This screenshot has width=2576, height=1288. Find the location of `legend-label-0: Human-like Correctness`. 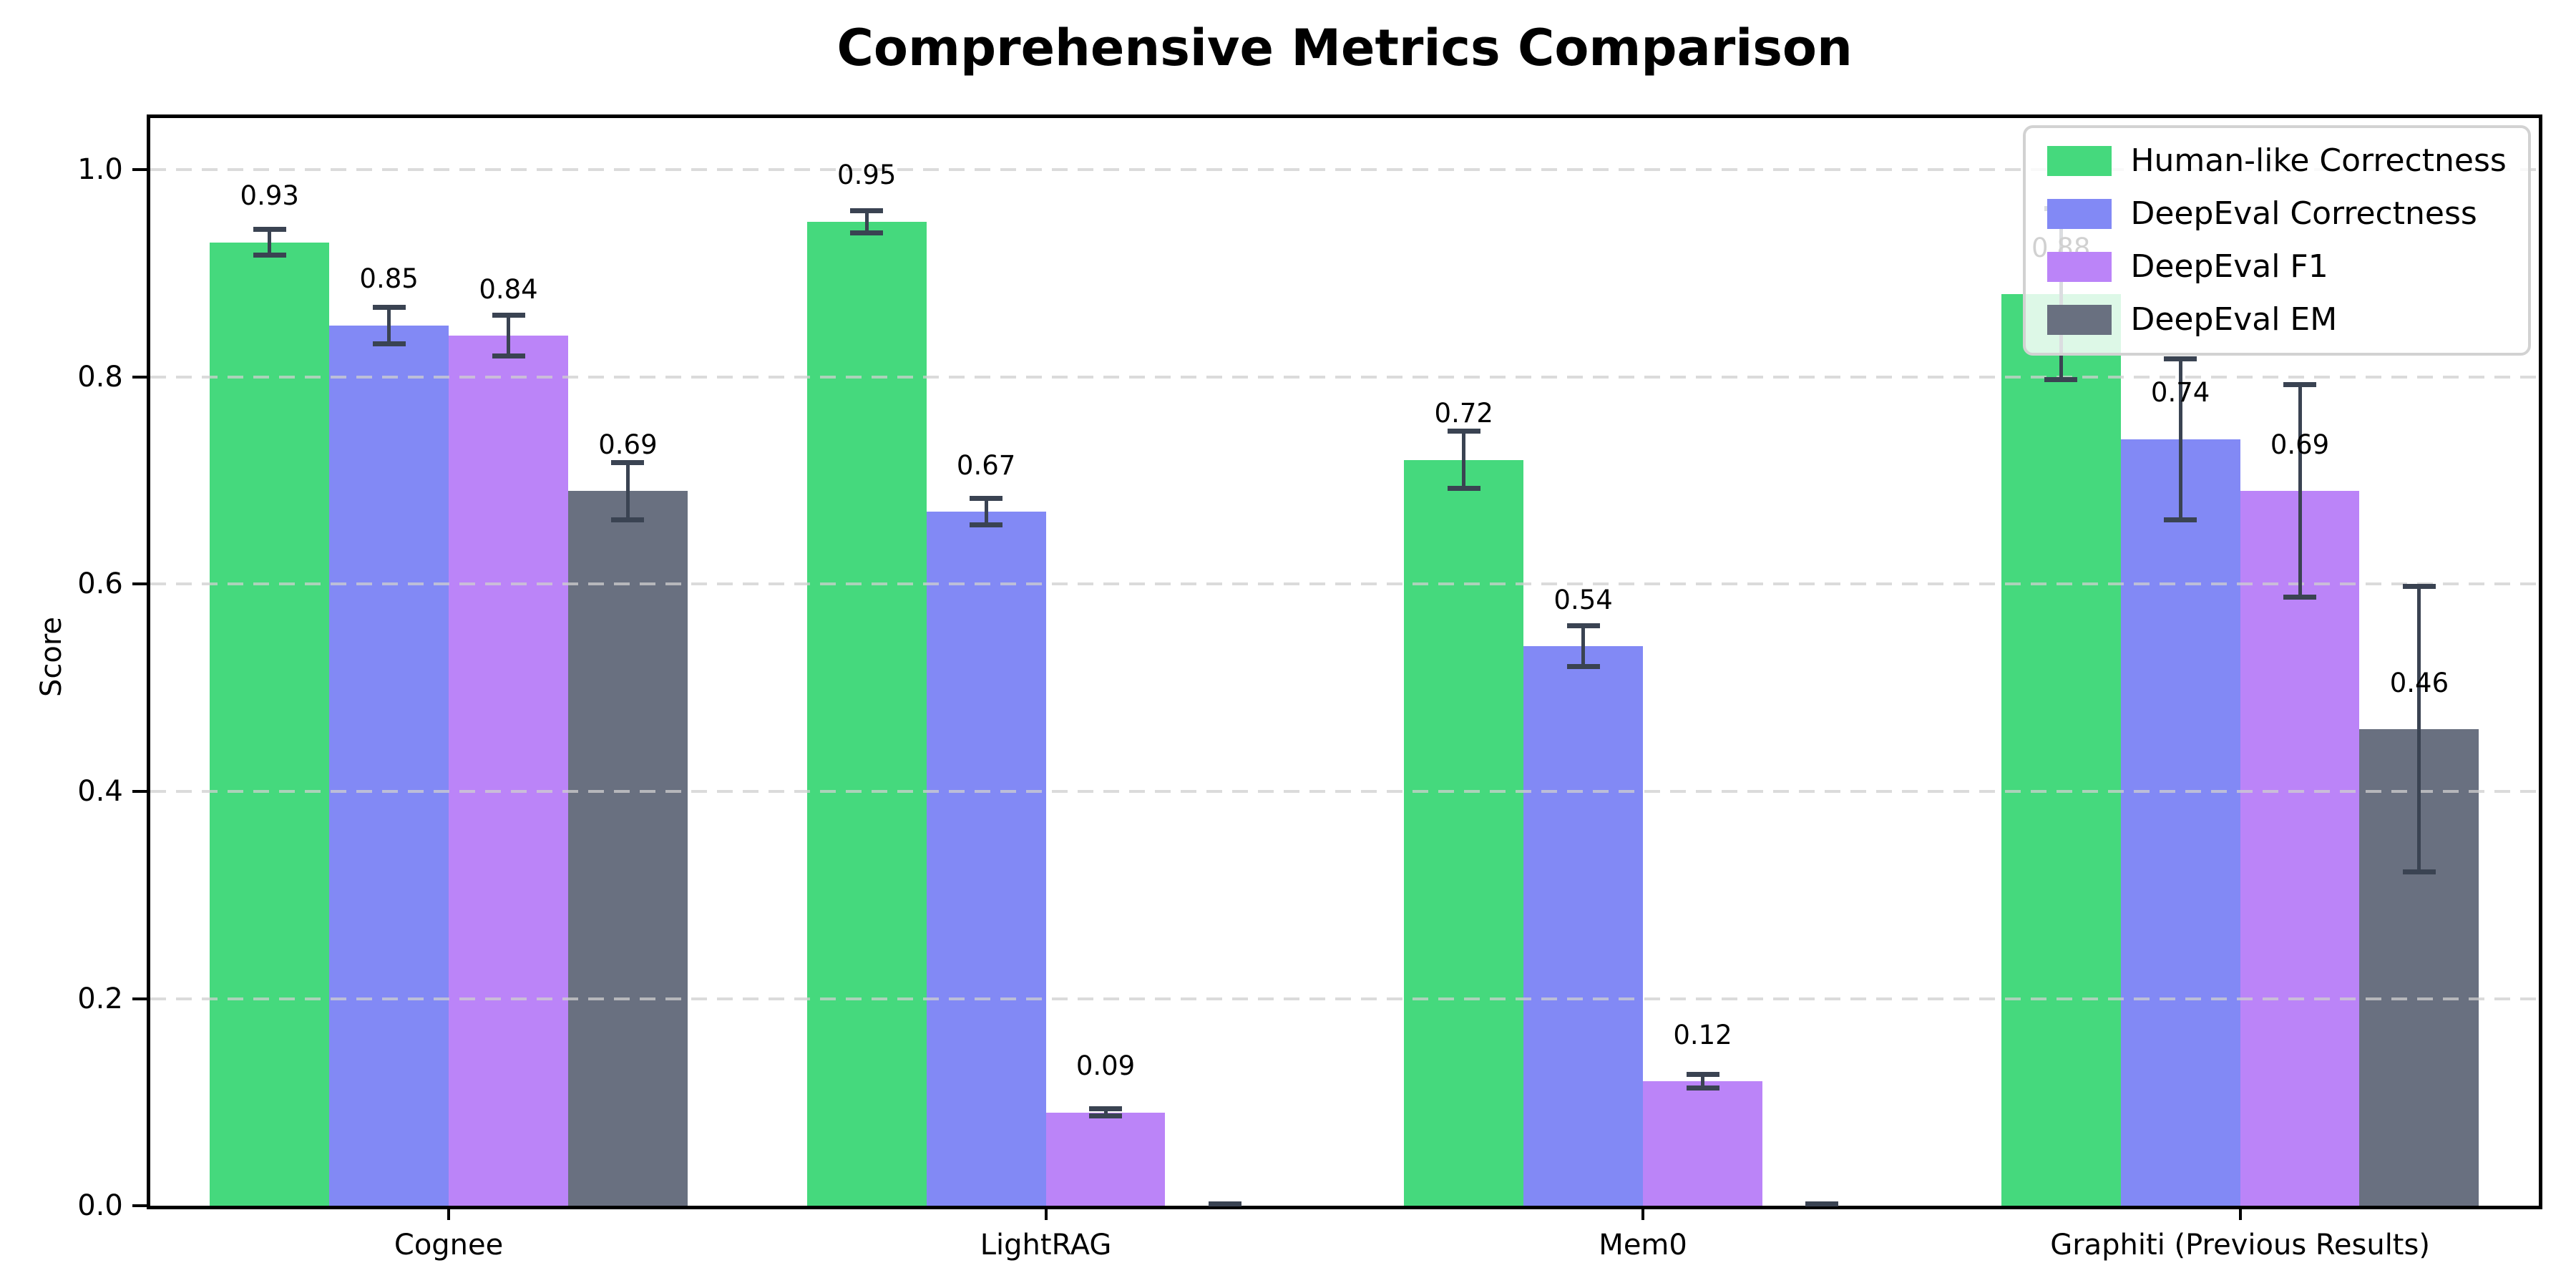

legend-label-0: Human-like Correctness is located at coordinates (2318, 161).